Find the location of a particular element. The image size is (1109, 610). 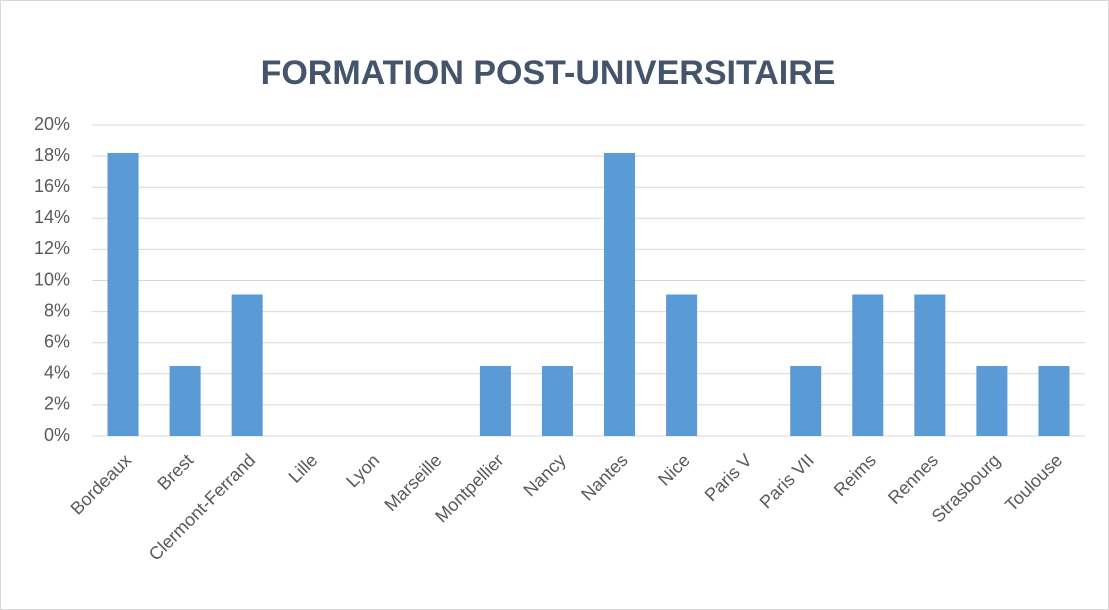

y-tick-label: 20% is located at coordinates (52, 124).